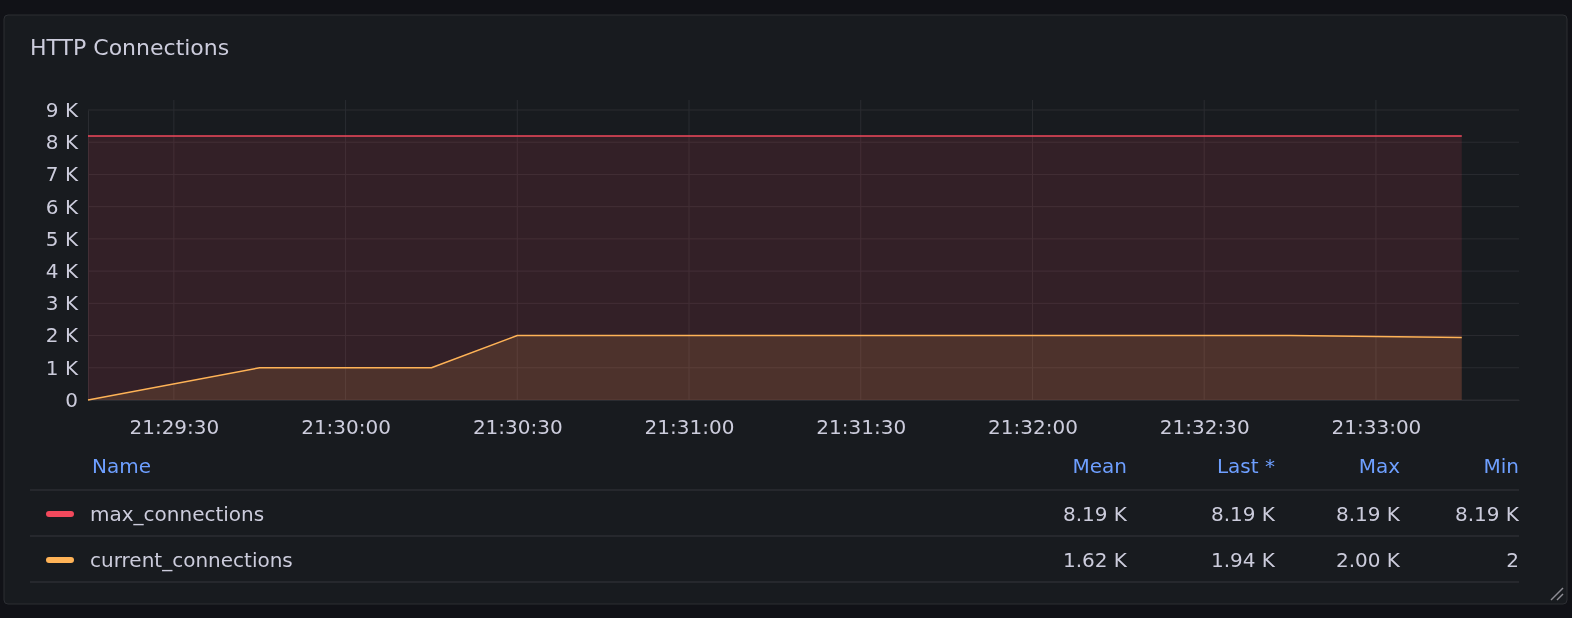  Describe the element at coordinates (130, 47) in the screenshot. I see `chart-title: HTTP Connections` at that location.